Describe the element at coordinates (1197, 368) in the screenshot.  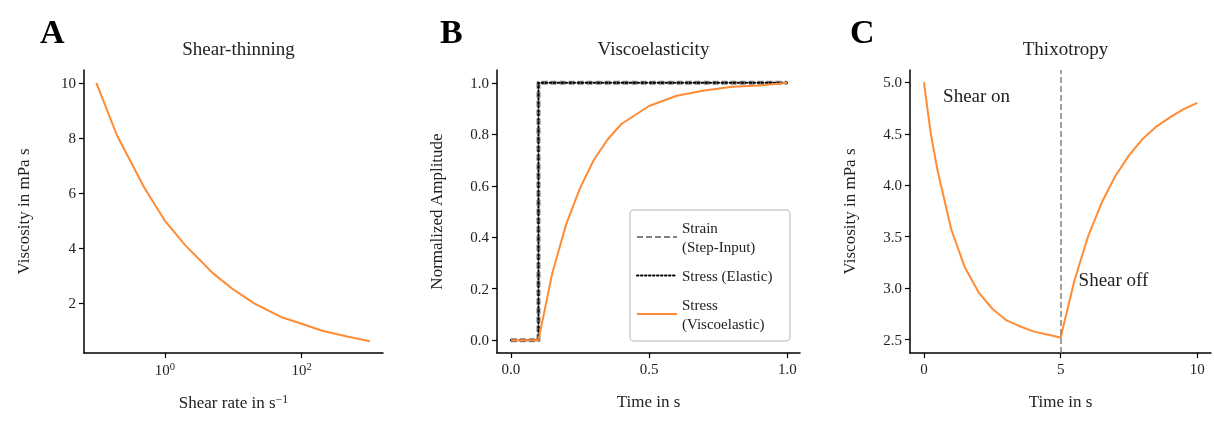
I see `x-tick-label: 10` at that location.